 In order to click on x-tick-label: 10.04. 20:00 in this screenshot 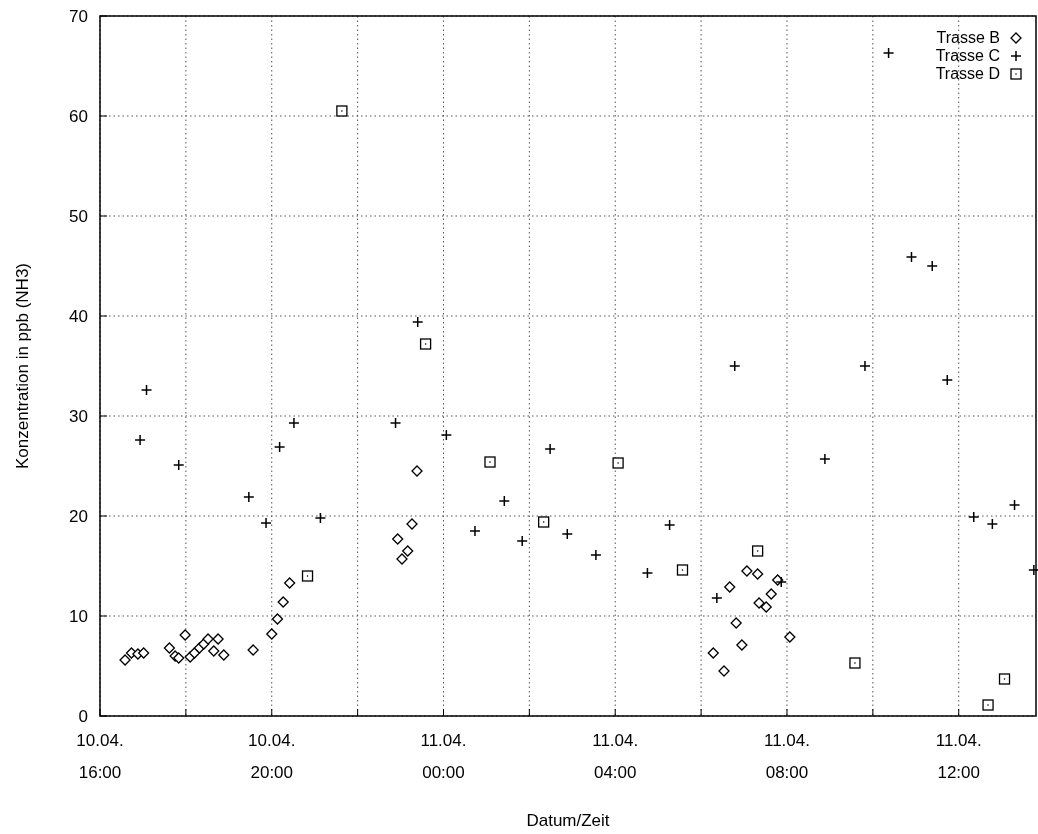, I will do `click(272, 756)`.